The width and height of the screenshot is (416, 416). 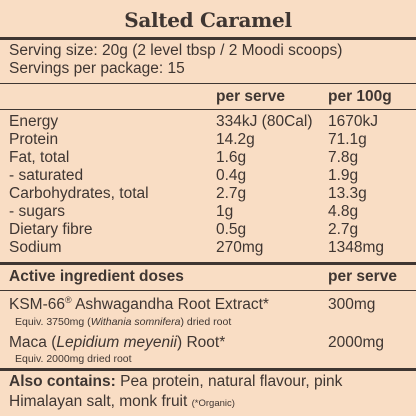 I want to click on ingredient-dose: 300mg, so click(x=352, y=304).